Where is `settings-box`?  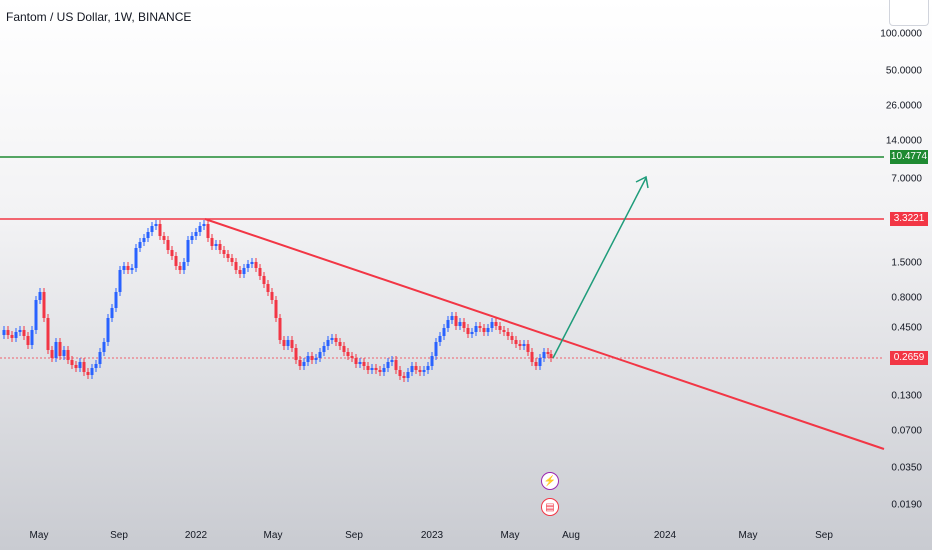
settings-box is located at coordinates (909, 13).